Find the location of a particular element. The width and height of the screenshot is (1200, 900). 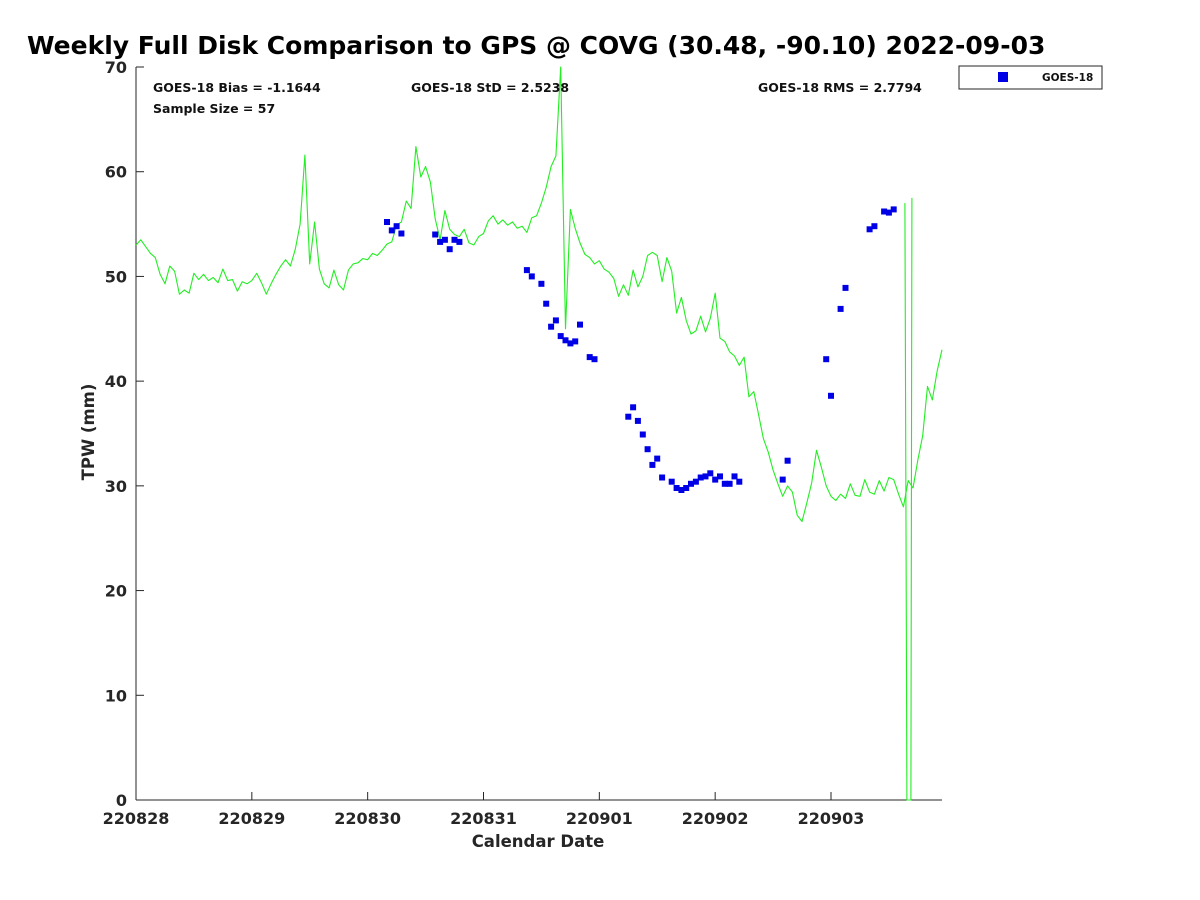

y-tick-label: 0 is located at coordinates (121, 800).